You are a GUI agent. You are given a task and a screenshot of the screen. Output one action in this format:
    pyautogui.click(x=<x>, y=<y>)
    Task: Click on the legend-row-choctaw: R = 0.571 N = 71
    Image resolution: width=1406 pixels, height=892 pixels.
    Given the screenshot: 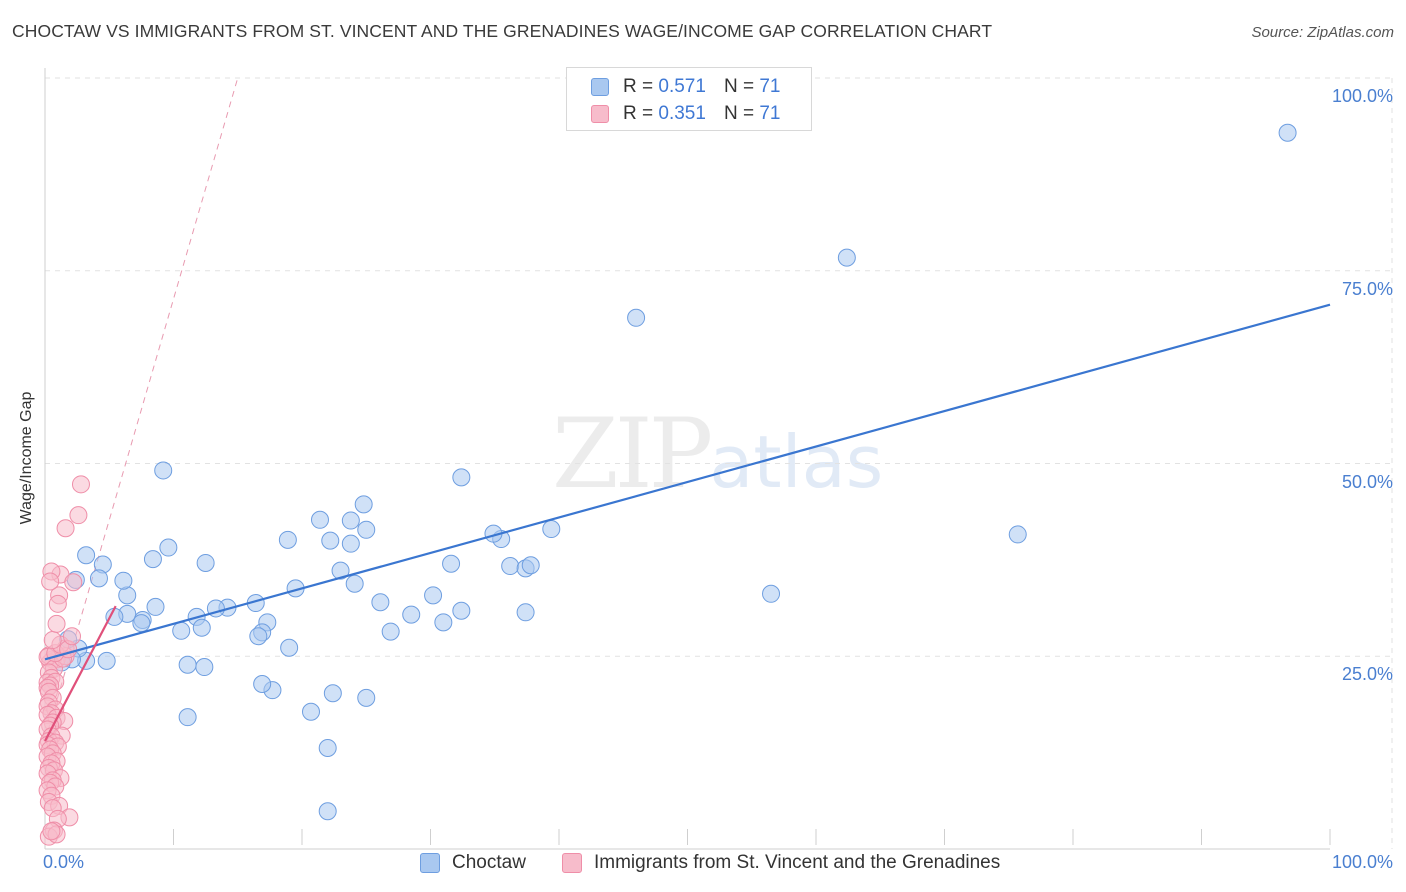 What is the action you would take?
    pyautogui.click(x=685, y=87)
    